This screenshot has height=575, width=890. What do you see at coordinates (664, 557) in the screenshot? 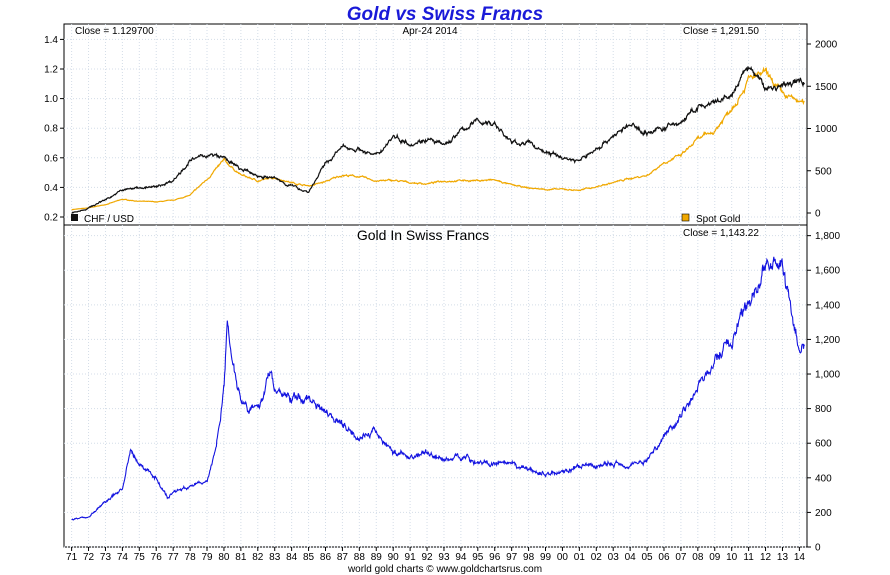
I see `x-tick-label: 06` at bounding box center [664, 557].